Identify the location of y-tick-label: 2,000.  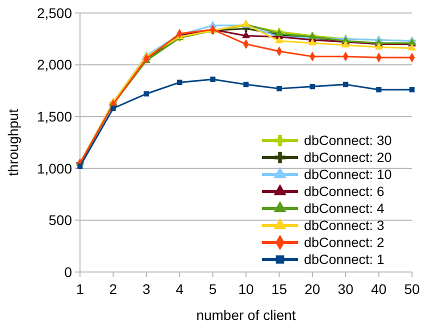
(54, 64).